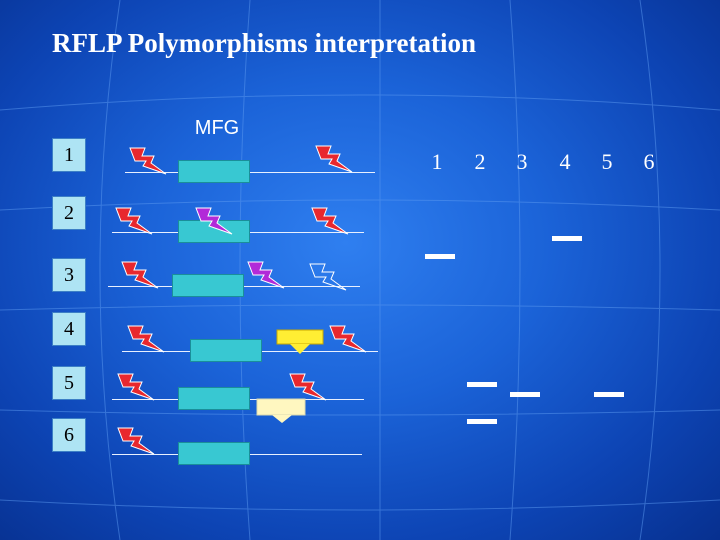  Describe the element at coordinates (69, 435) in the screenshot. I see `row-number-6: 6` at that location.